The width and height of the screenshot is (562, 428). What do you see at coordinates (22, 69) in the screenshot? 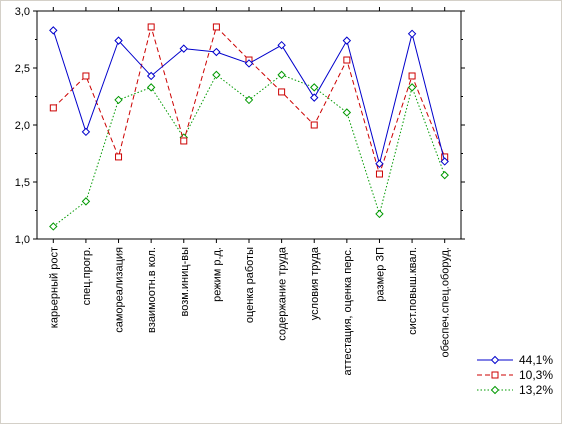
I see `y-tick-label: 2,5` at bounding box center [22, 69].